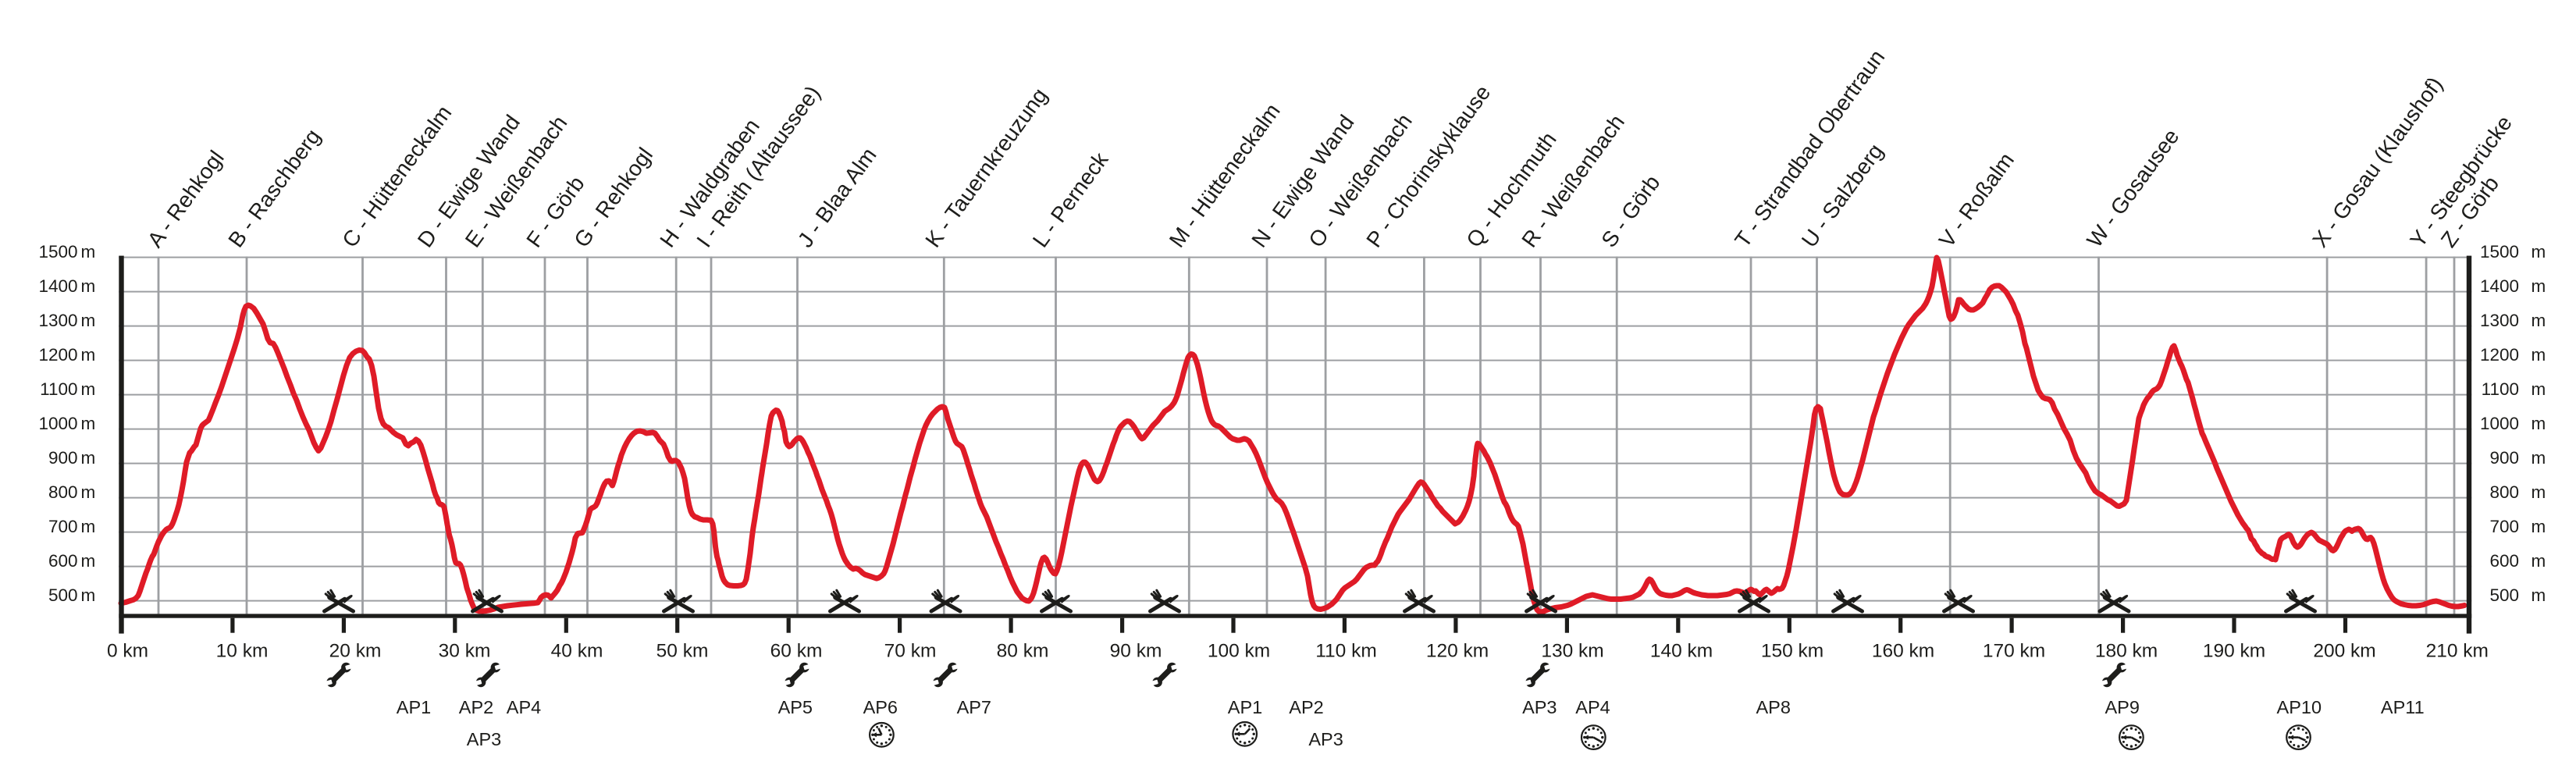 Image resolution: width=2576 pixels, height=765 pixels. Describe the element at coordinates (186, 198) in the screenshot. I see `svg-text: A - Rehkogl` at that location.